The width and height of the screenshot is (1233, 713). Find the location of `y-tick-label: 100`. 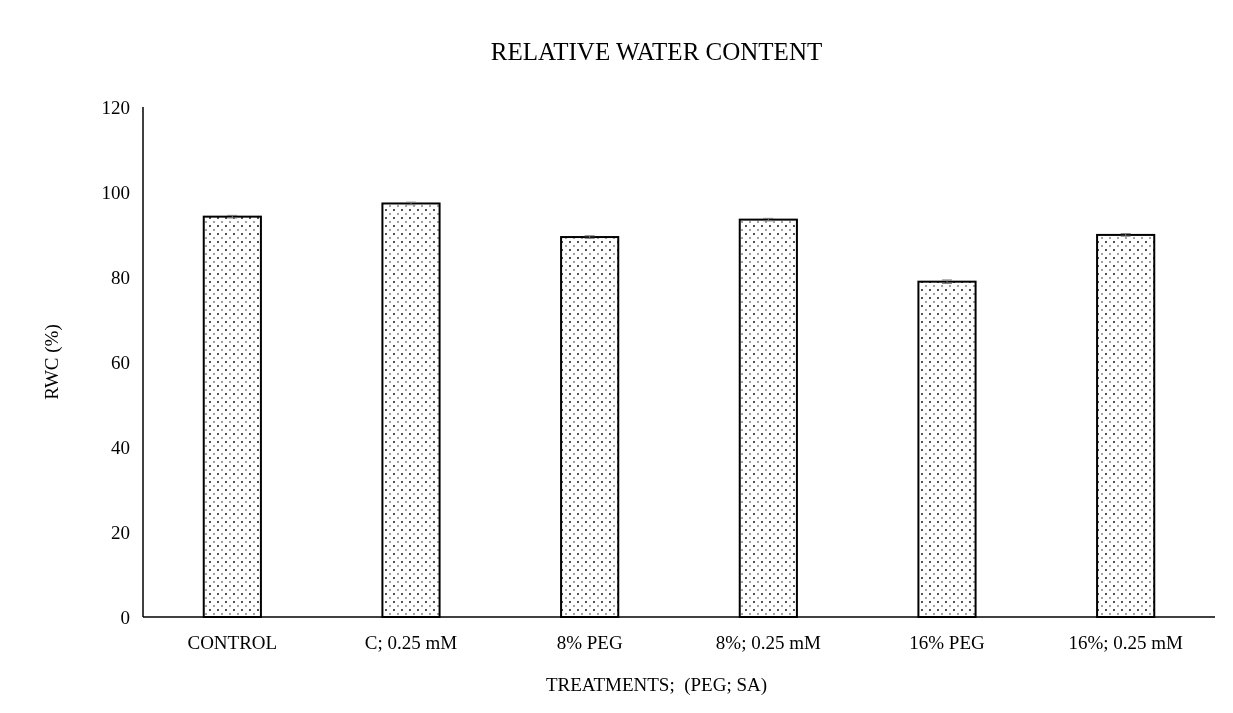

y-tick-label: 100 is located at coordinates (115, 192).